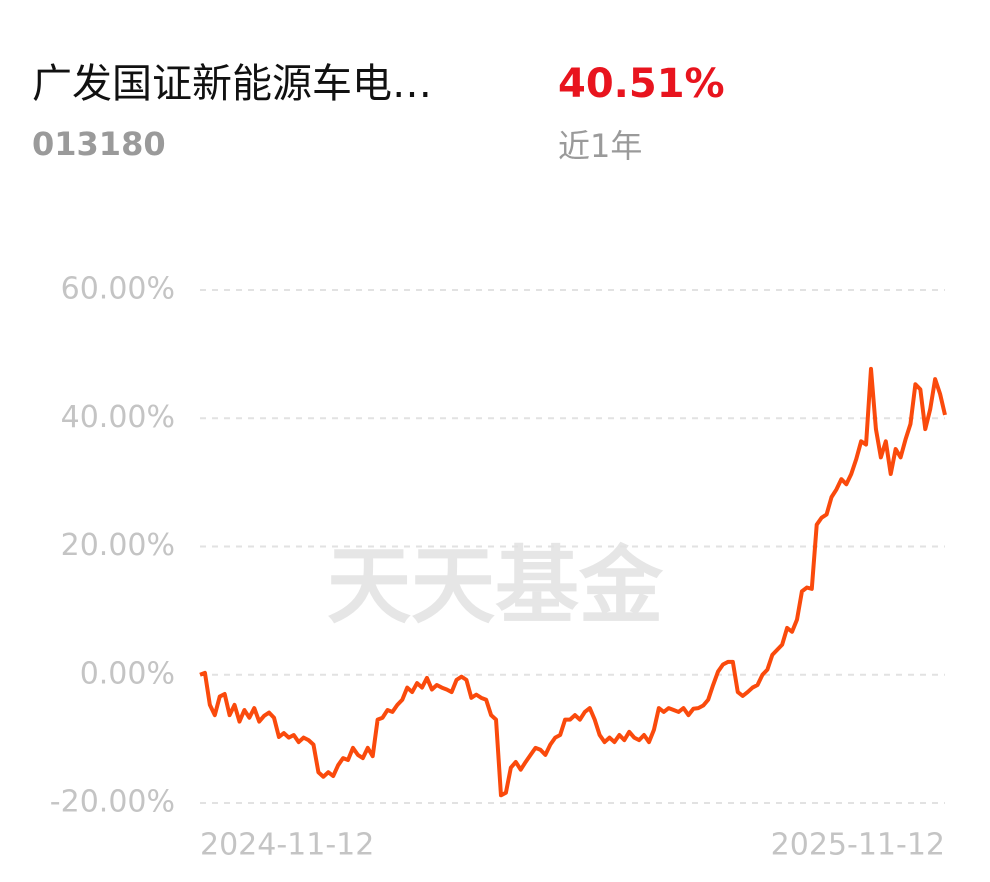  I want to click on y-tick-label: -20.00%, so click(112, 802).